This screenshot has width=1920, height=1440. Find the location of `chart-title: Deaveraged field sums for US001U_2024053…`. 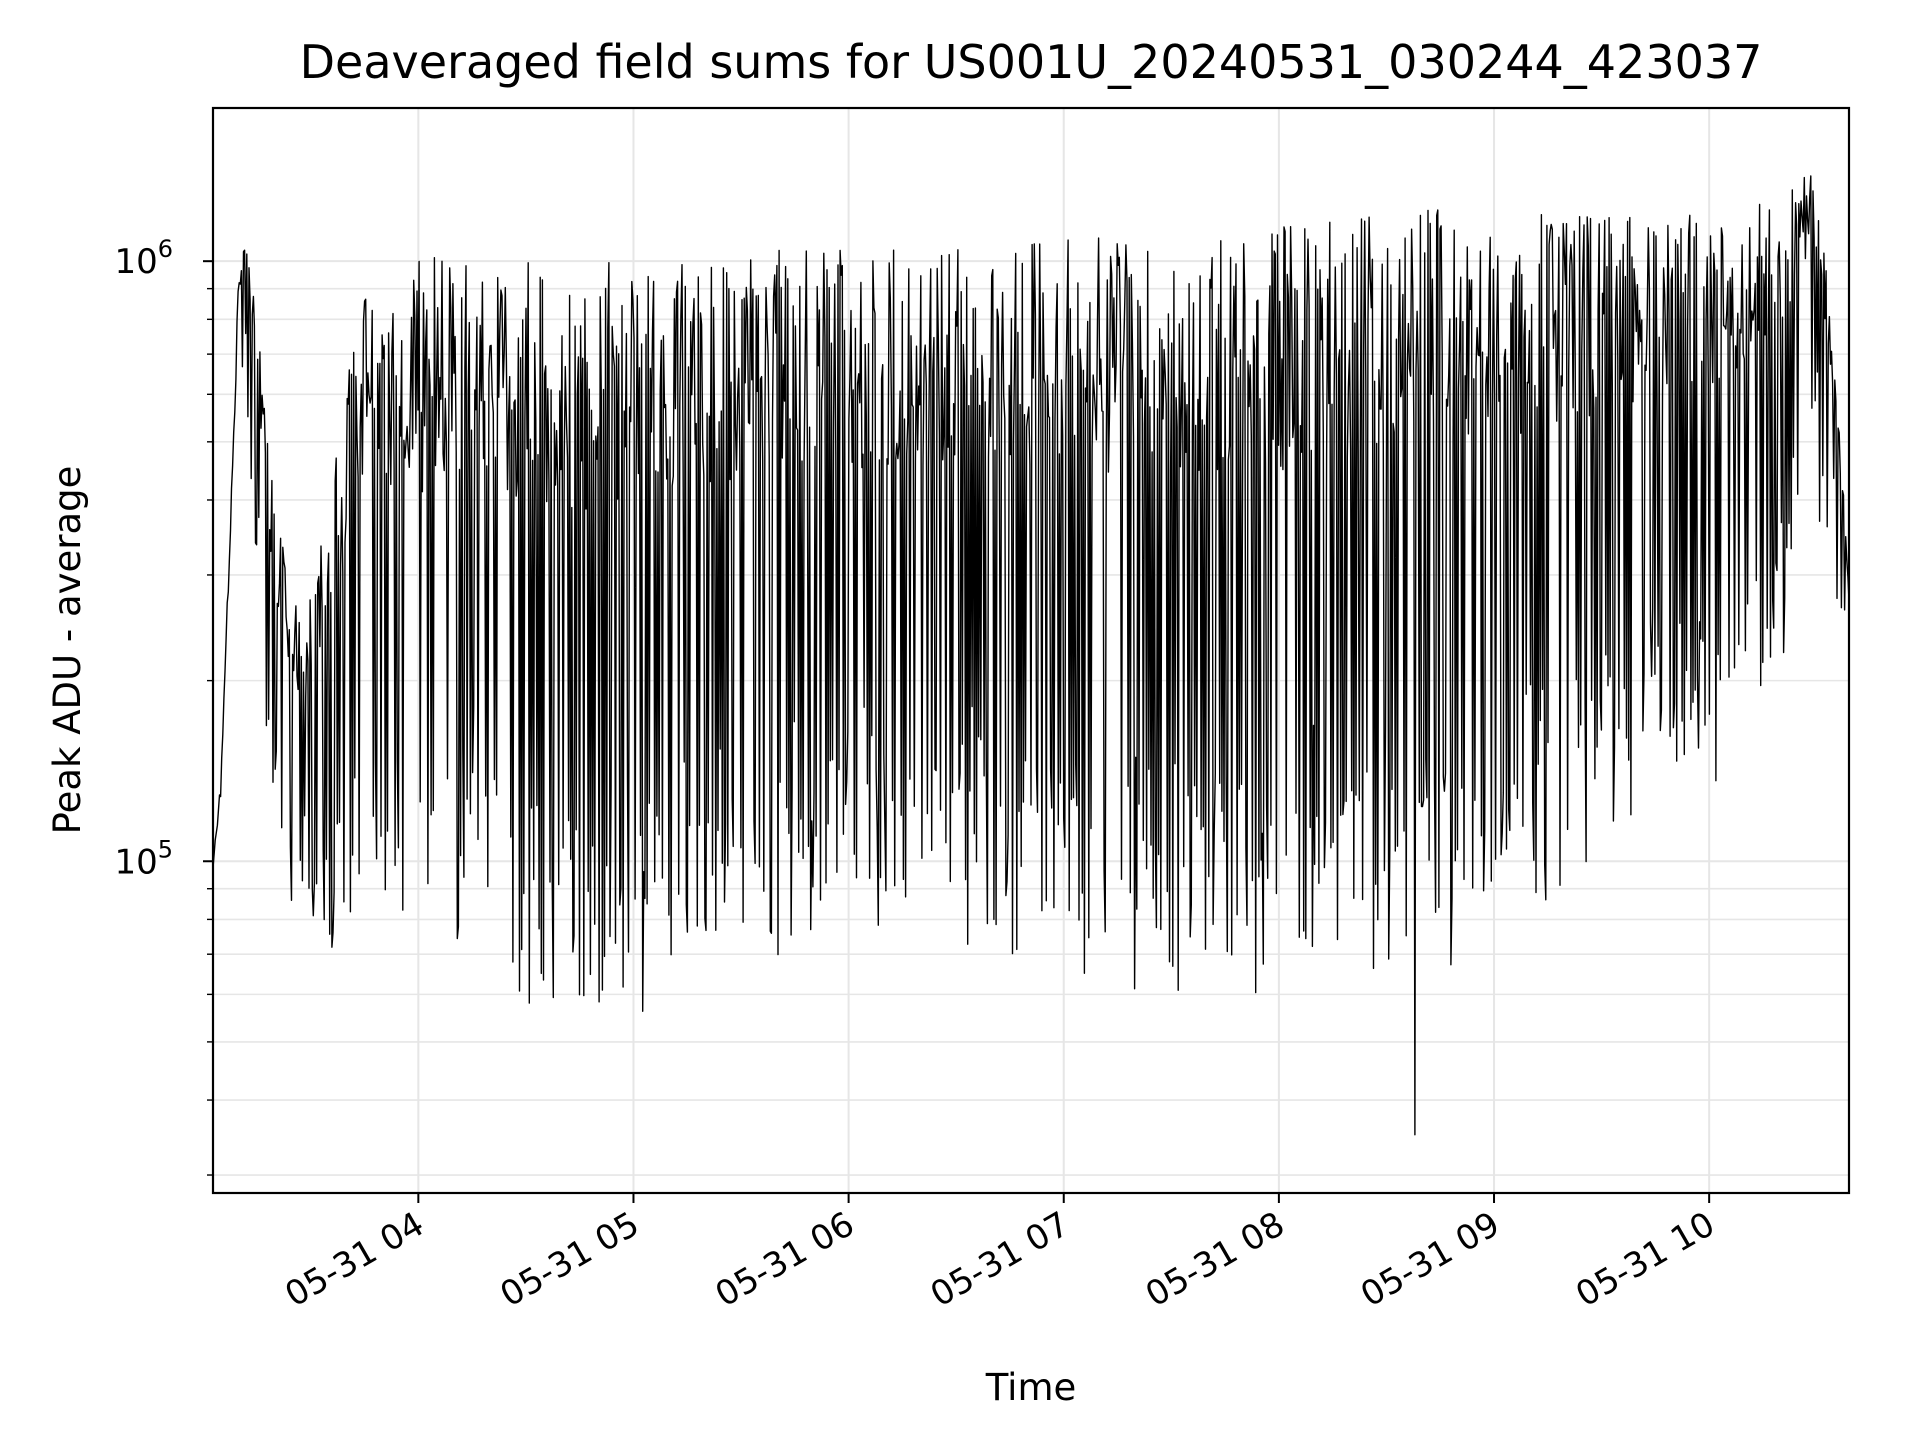

chart-title: Deaveraged field sums for US001U_2024053… is located at coordinates (1031, 62).